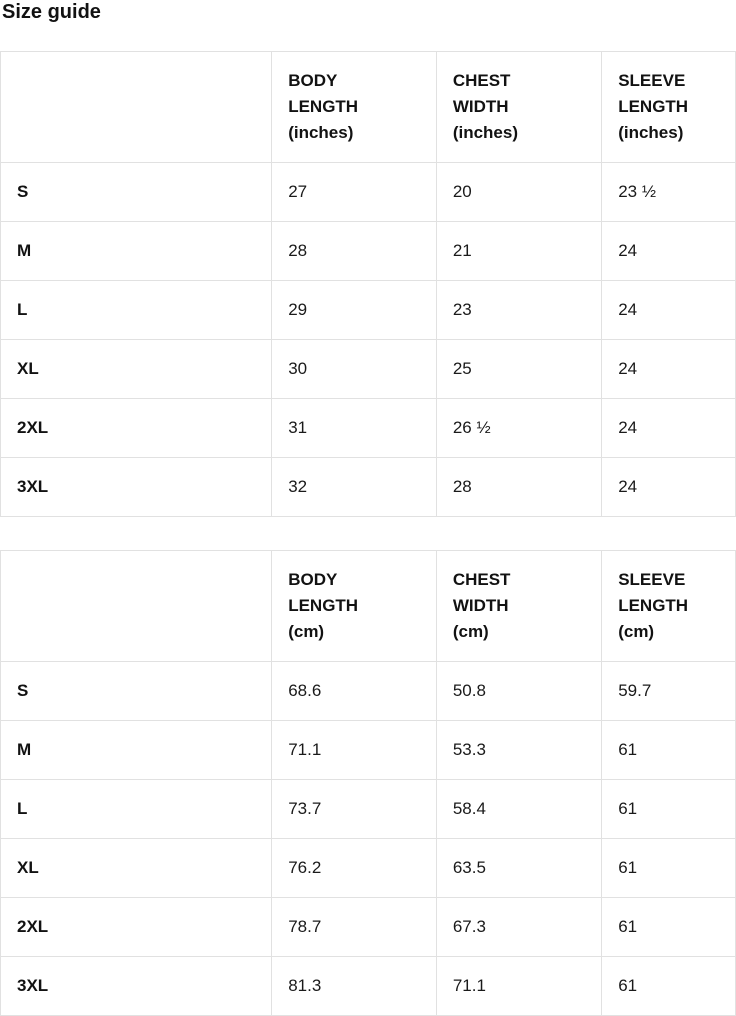 Image resolution: width=736 pixels, height=1016 pixels. Describe the element at coordinates (354, 868) in the screenshot. I see `size-value: 76.2` at that location.